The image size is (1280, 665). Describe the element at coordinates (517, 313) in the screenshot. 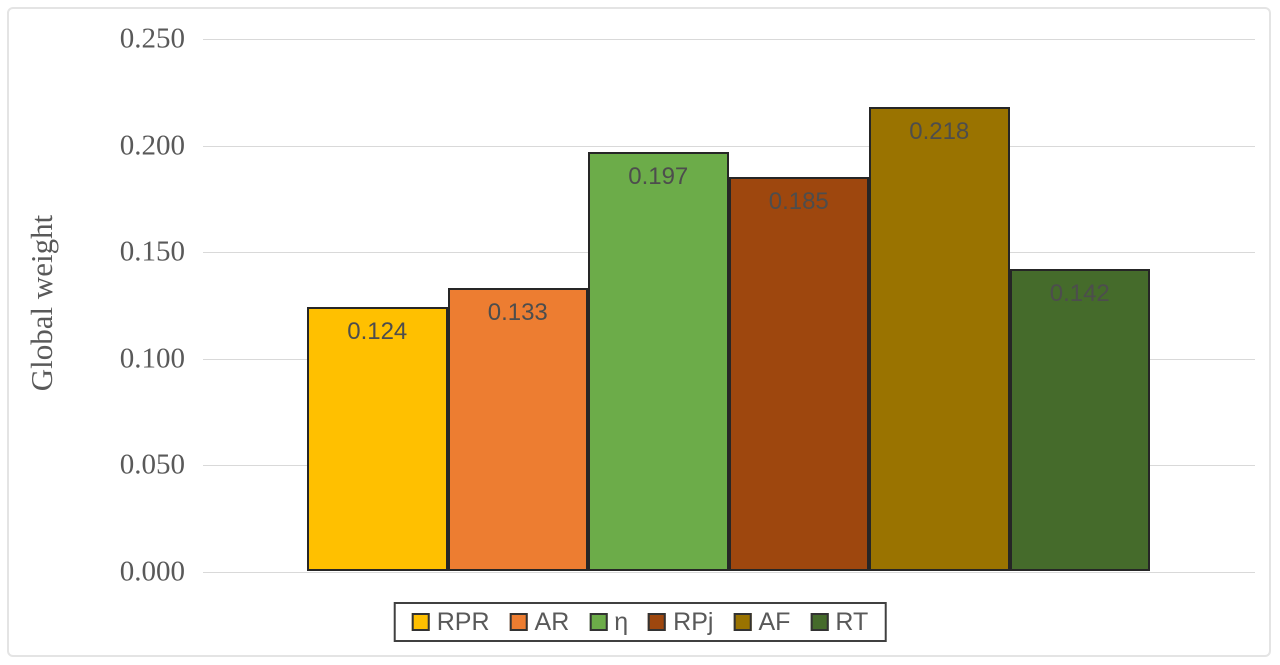

I see `bar-value-label: 0.133` at that location.